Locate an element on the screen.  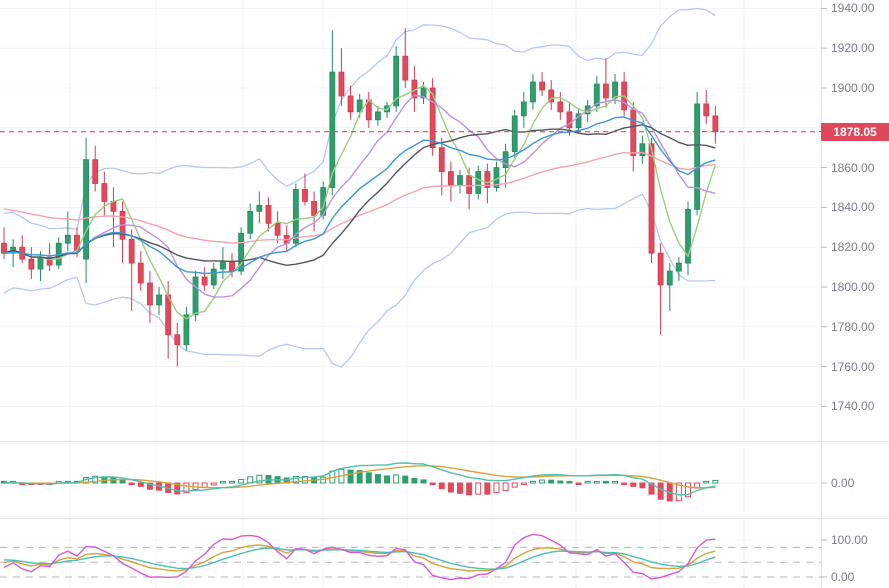
kdj-pane is located at coordinates (410, 557).